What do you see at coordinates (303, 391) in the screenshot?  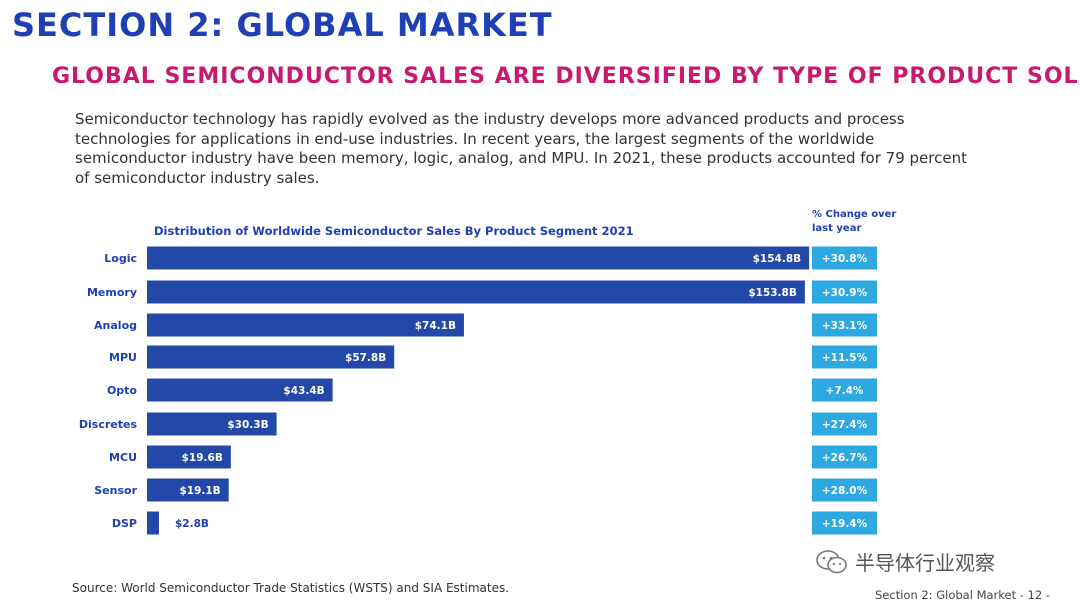 I see `value-label-opto: $43.4B` at bounding box center [303, 391].